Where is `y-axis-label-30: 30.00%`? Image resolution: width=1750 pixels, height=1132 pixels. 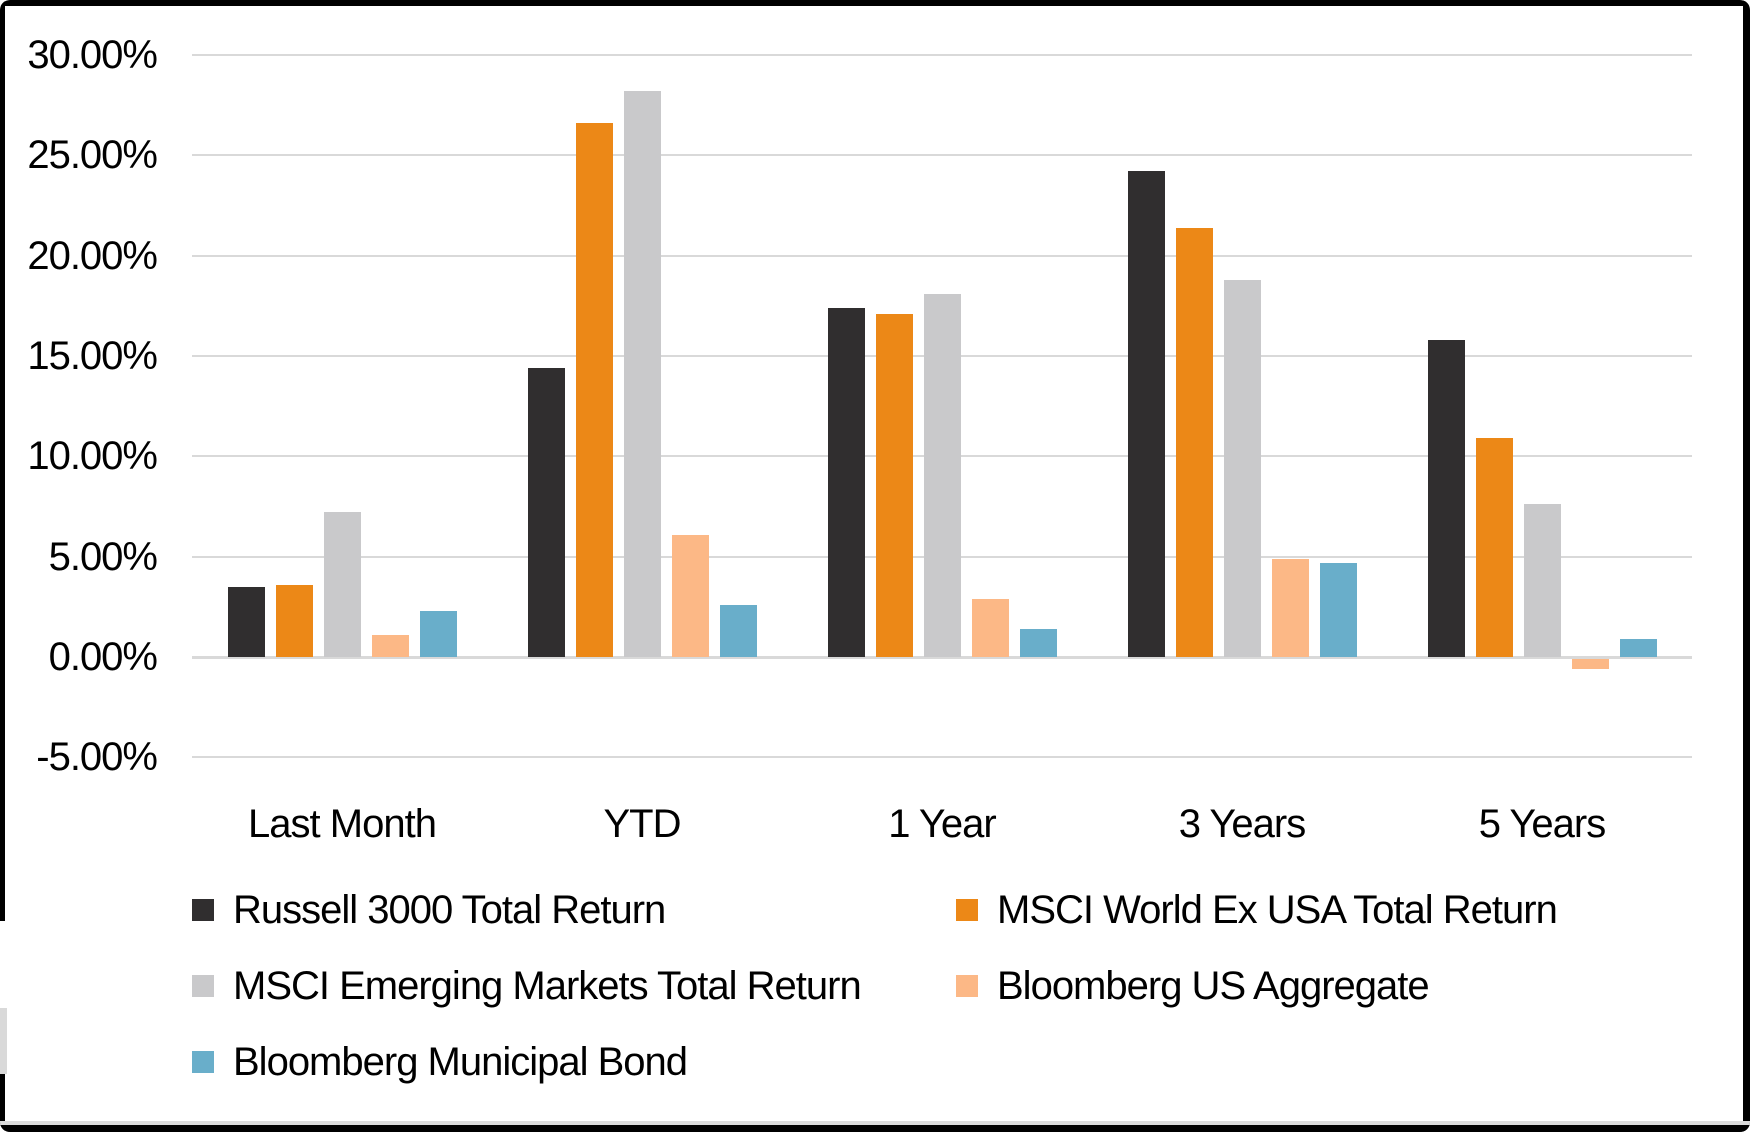
y-axis-label-30: 30.00% is located at coordinates (92, 55).